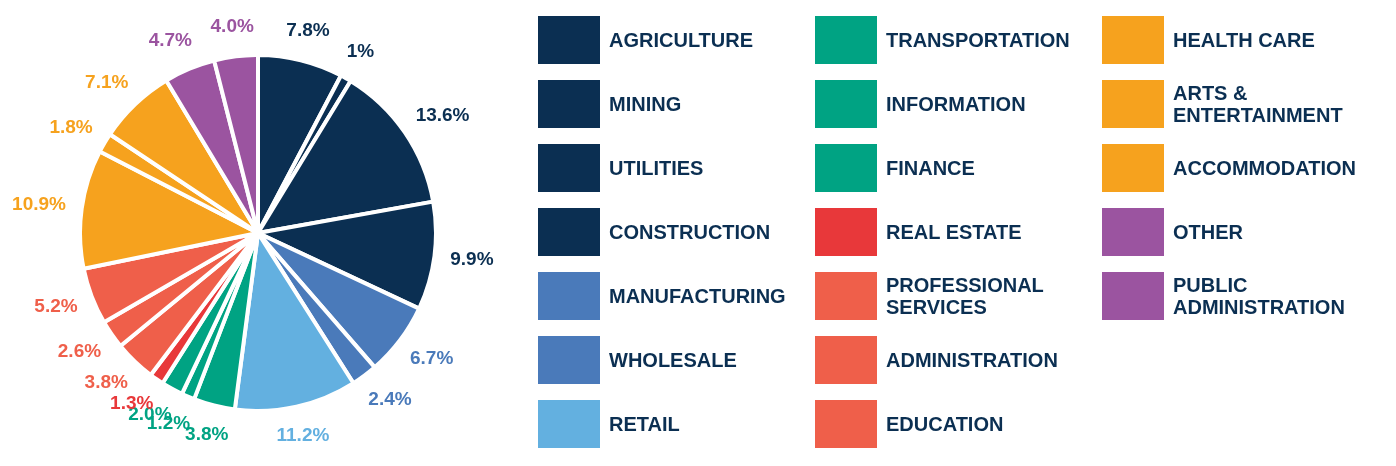  What do you see at coordinates (690, 232) in the screenshot?
I see `legend-label: CONSTRUCTION` at bounding box center [690, 232].